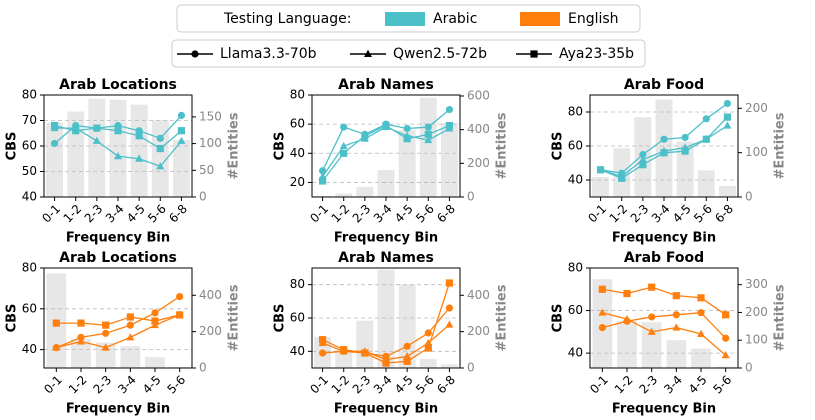  I want to click on x-tick-label: 6-8, so click(446, 385).